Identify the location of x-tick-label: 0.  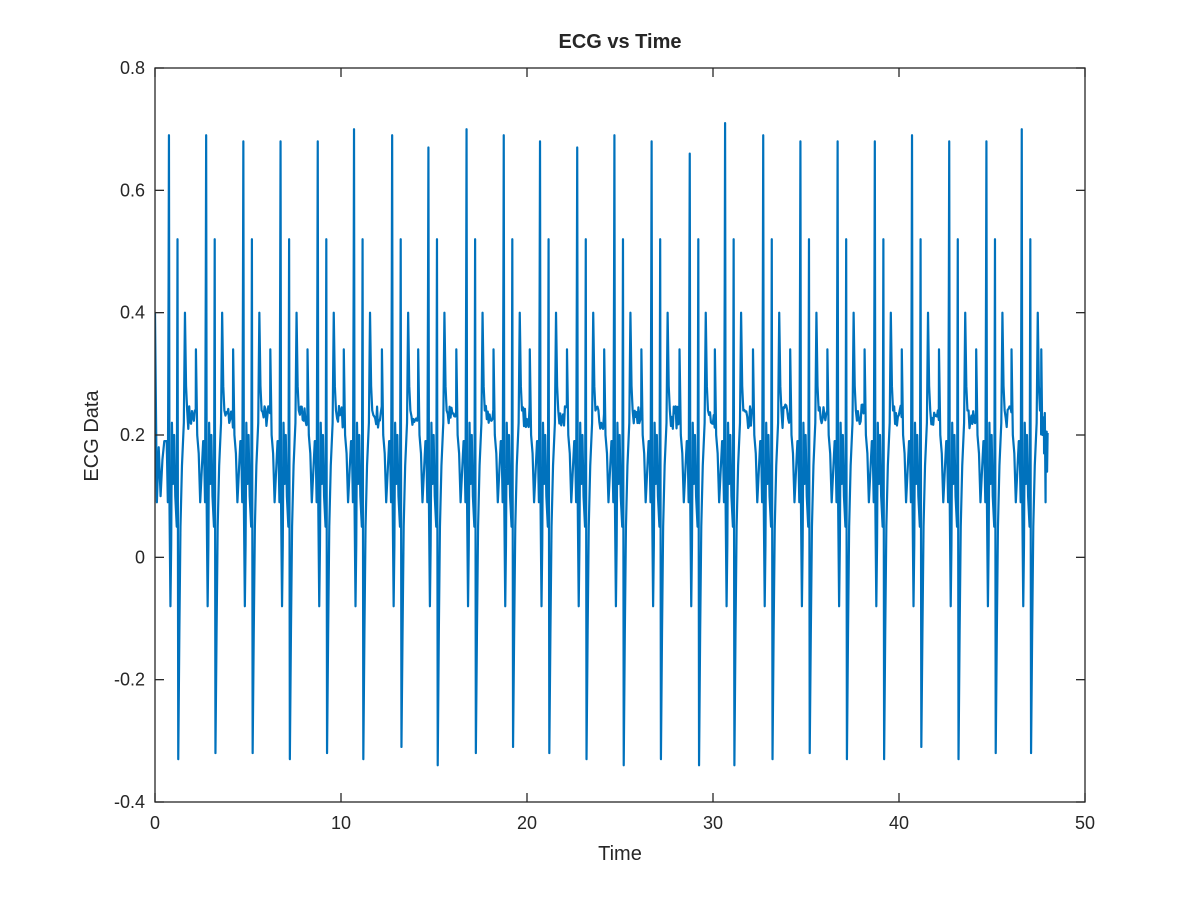
(155, 823).